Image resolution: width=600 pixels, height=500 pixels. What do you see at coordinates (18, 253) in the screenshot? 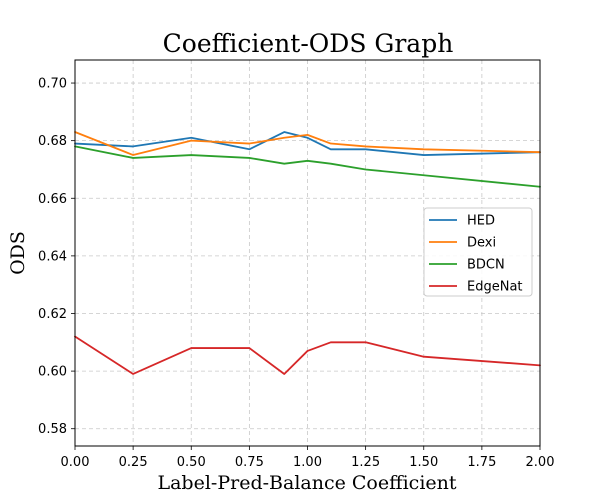
I see `y-axis-label: ODS` at bounding box center [18, 253].